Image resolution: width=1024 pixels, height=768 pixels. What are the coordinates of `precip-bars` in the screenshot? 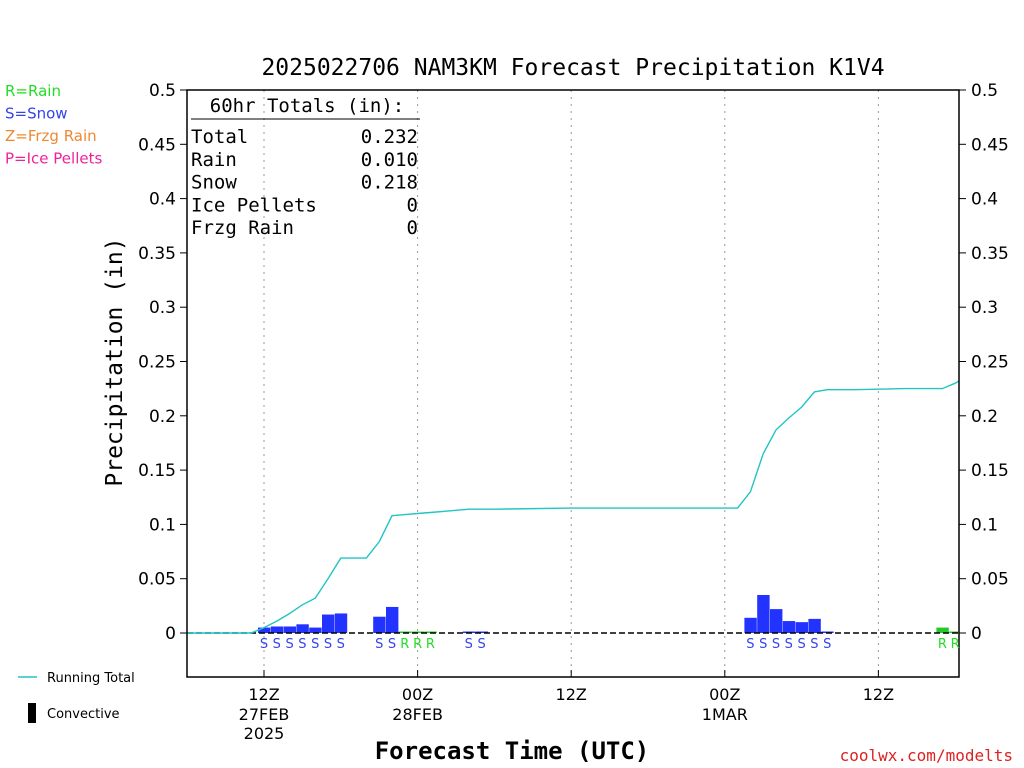 It's located at (608, 613).